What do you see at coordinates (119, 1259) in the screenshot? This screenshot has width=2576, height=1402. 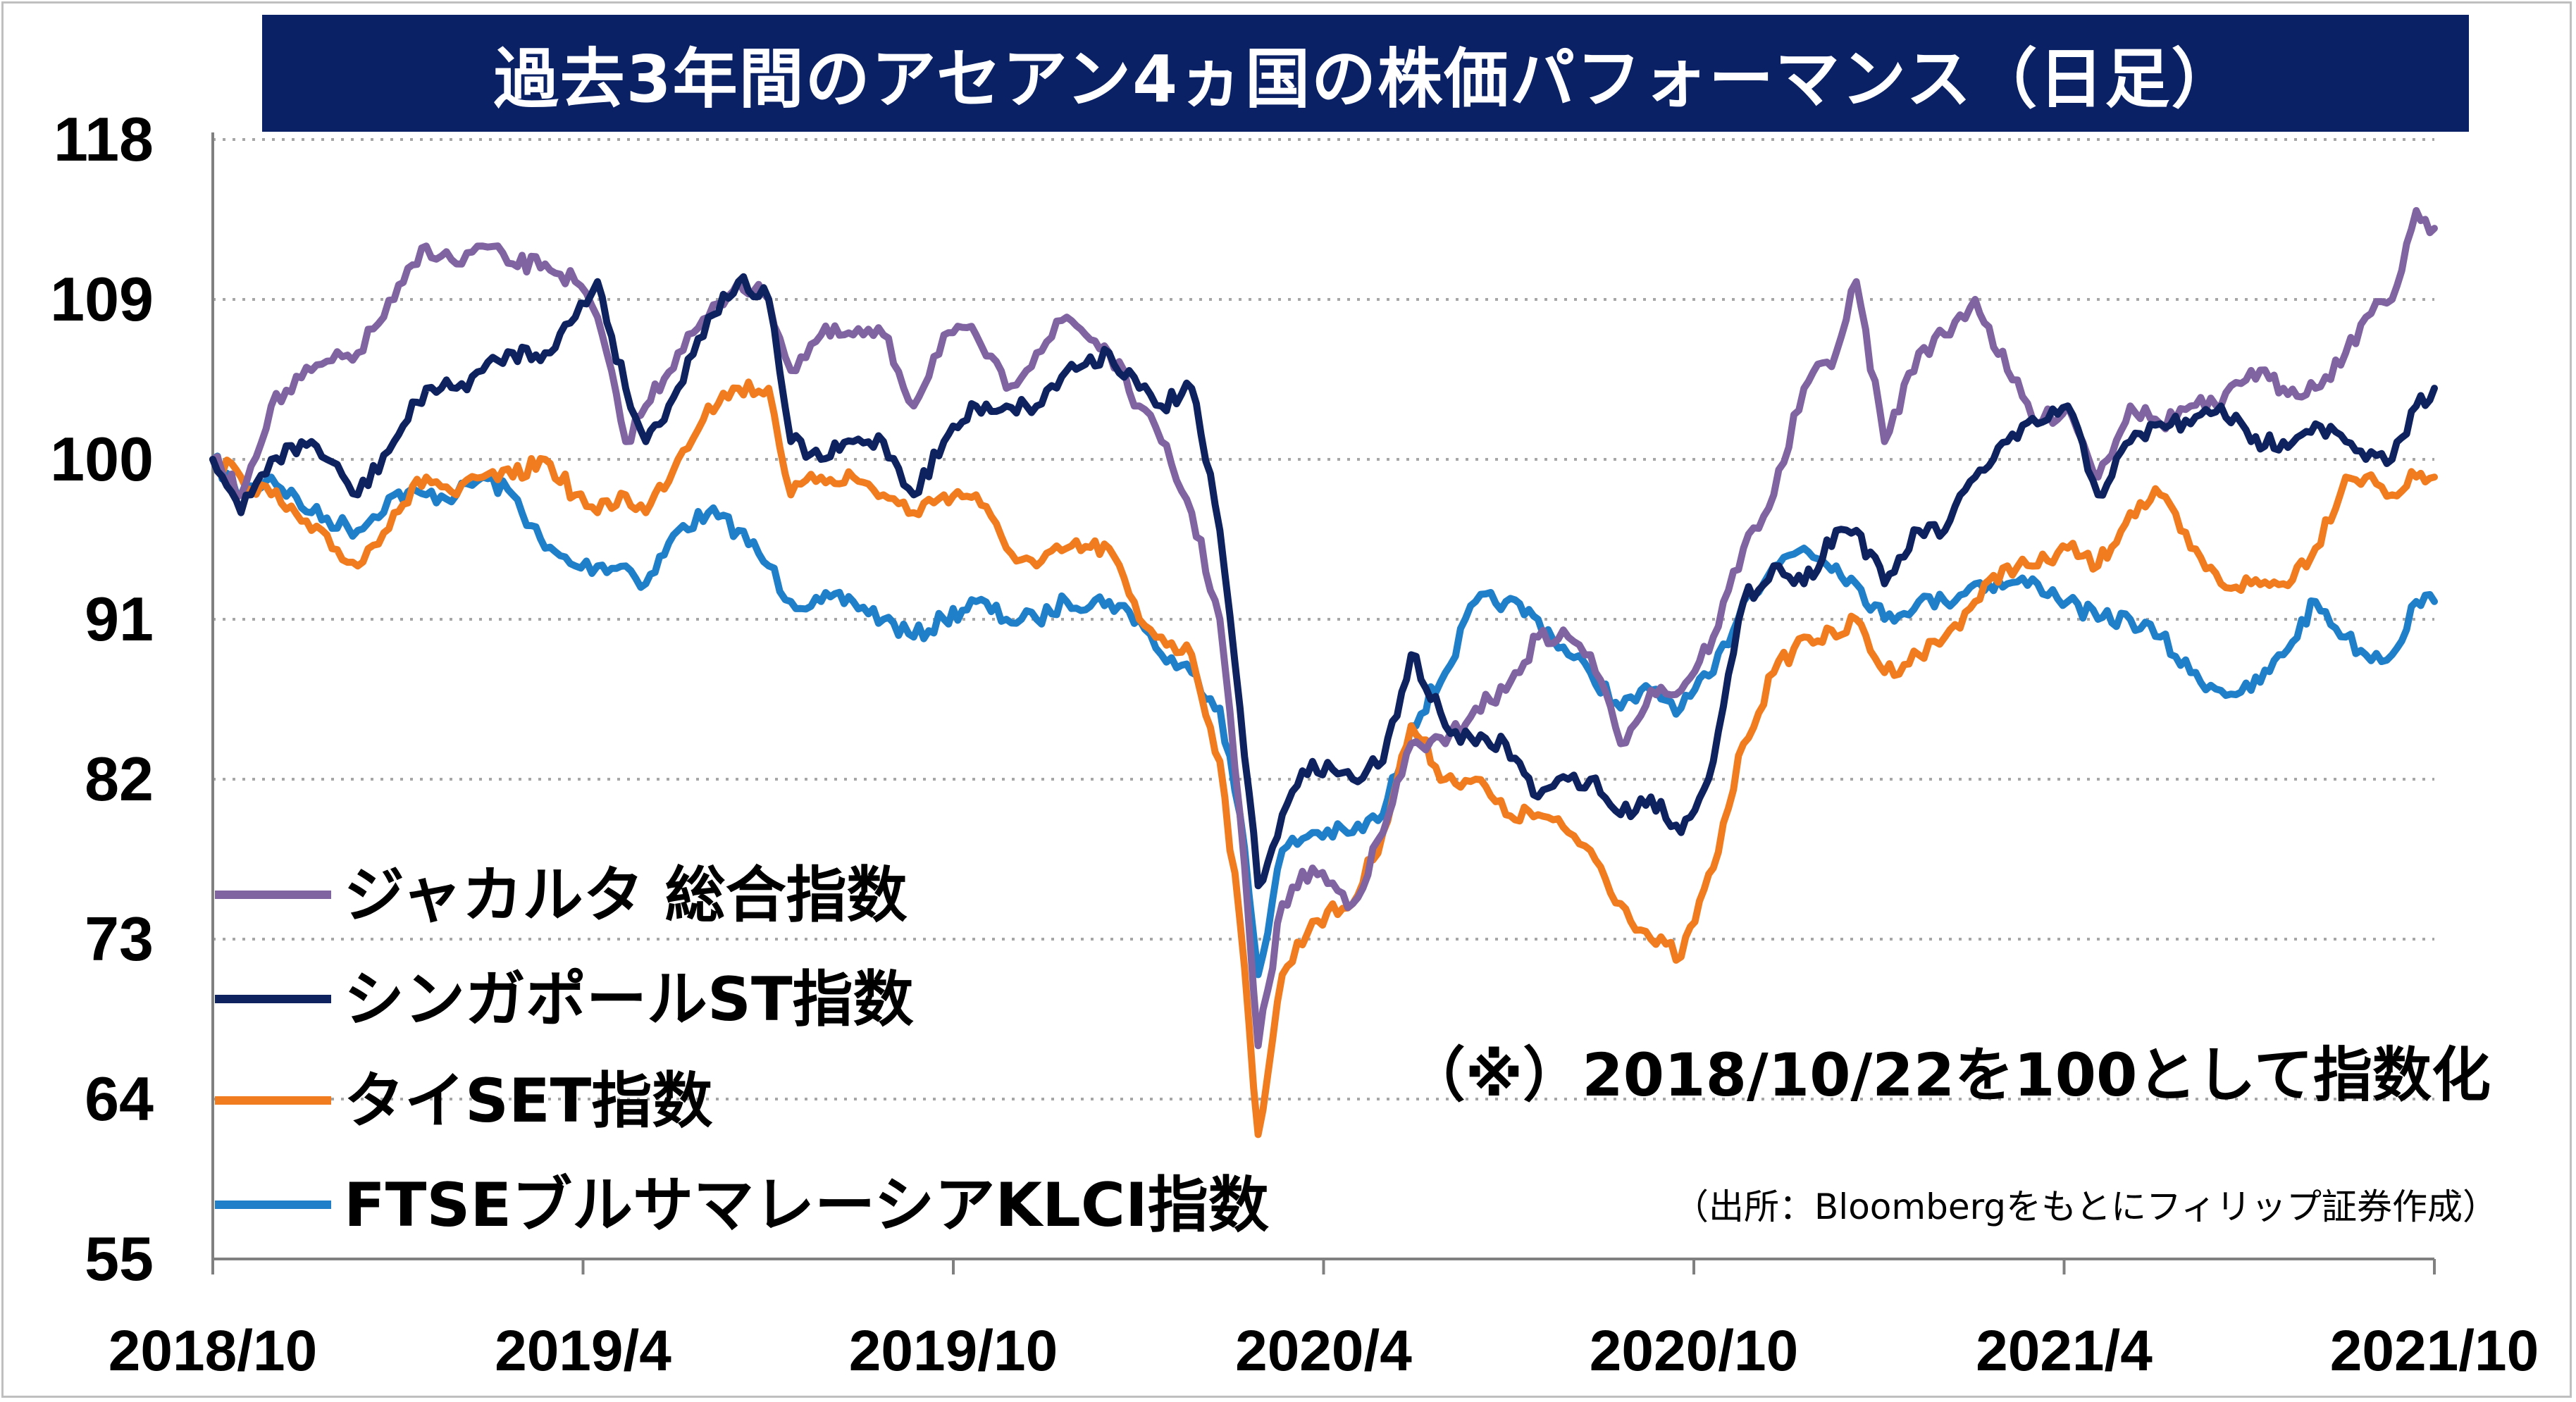 I see `y-tick-label: 55` at bounding box center [119, 1259].